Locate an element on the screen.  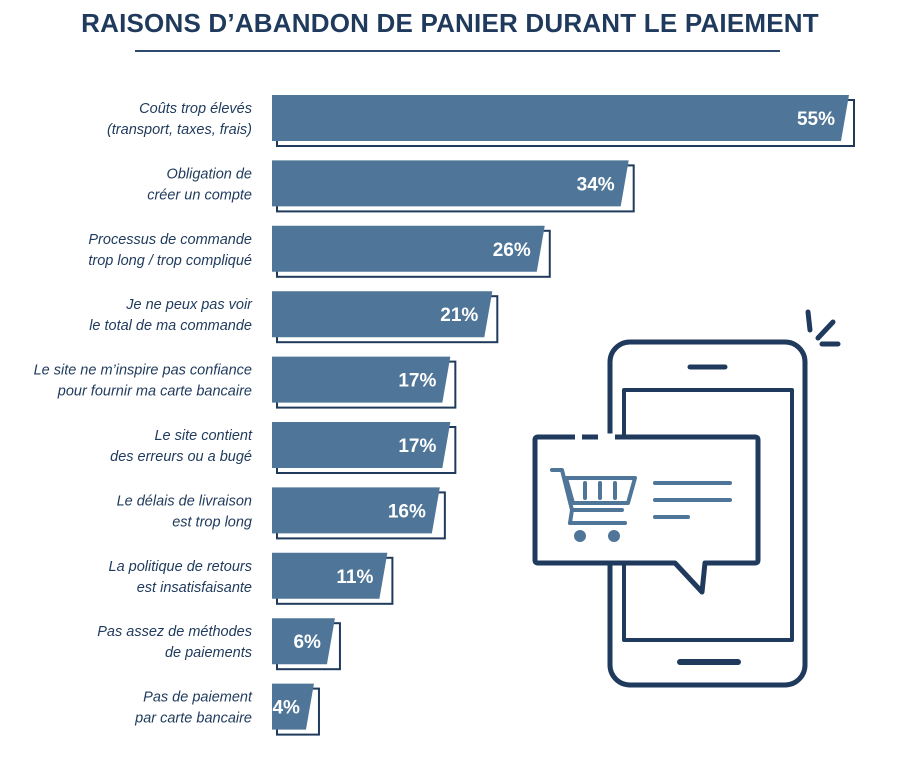
category-label: Le site contient is located at coordinates (203, 436).